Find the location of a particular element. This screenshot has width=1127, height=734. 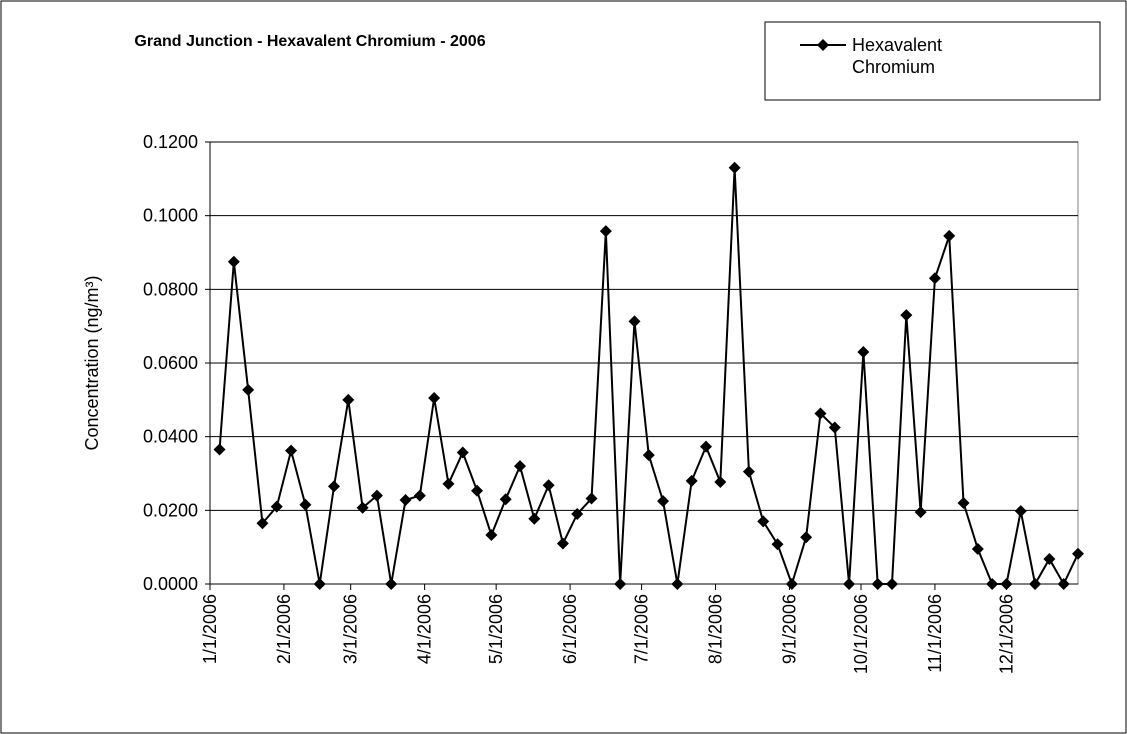

legend-box is located at coordinates (932, 61).